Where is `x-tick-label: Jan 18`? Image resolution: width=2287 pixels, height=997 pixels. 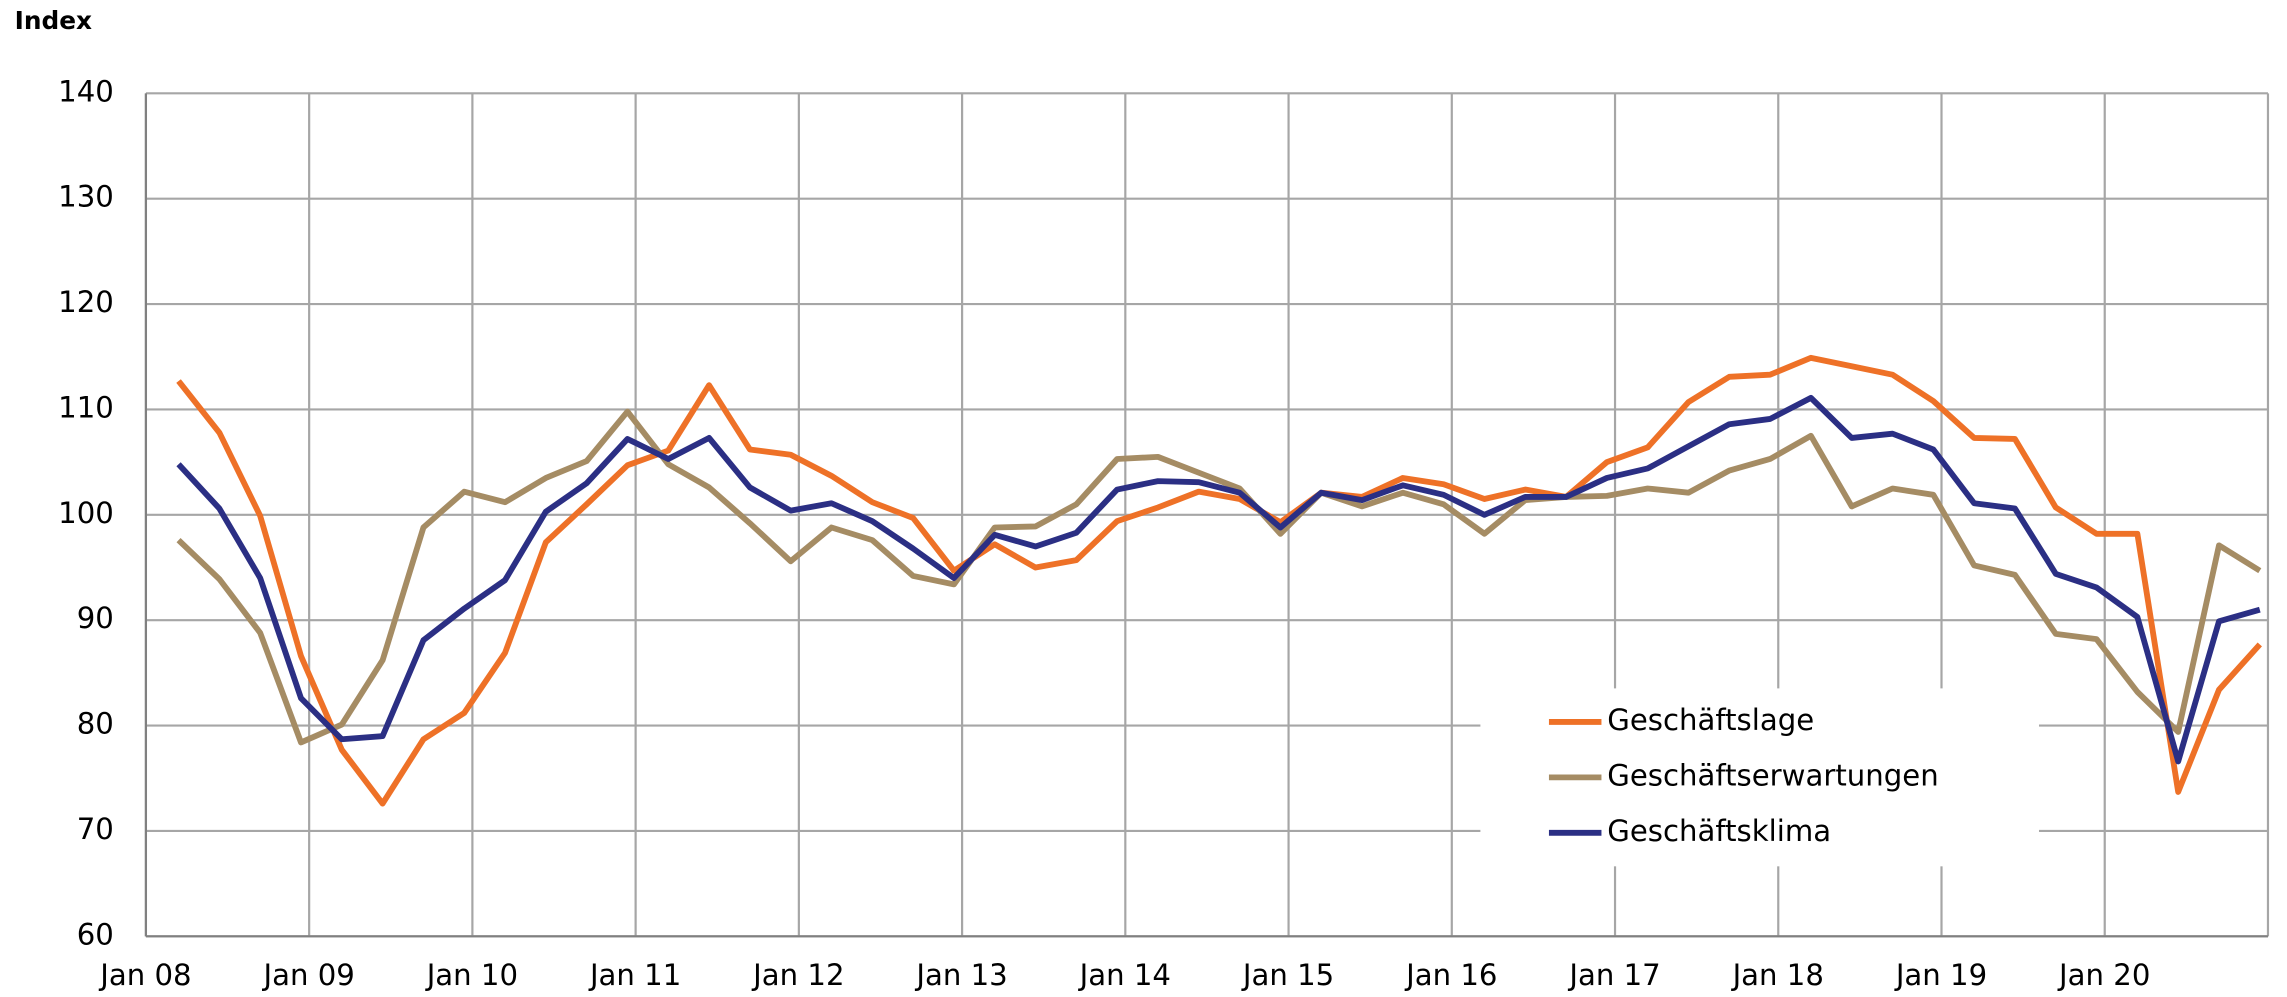
x-tick-label: Jan 18 is located at coordinates (1777, 975).